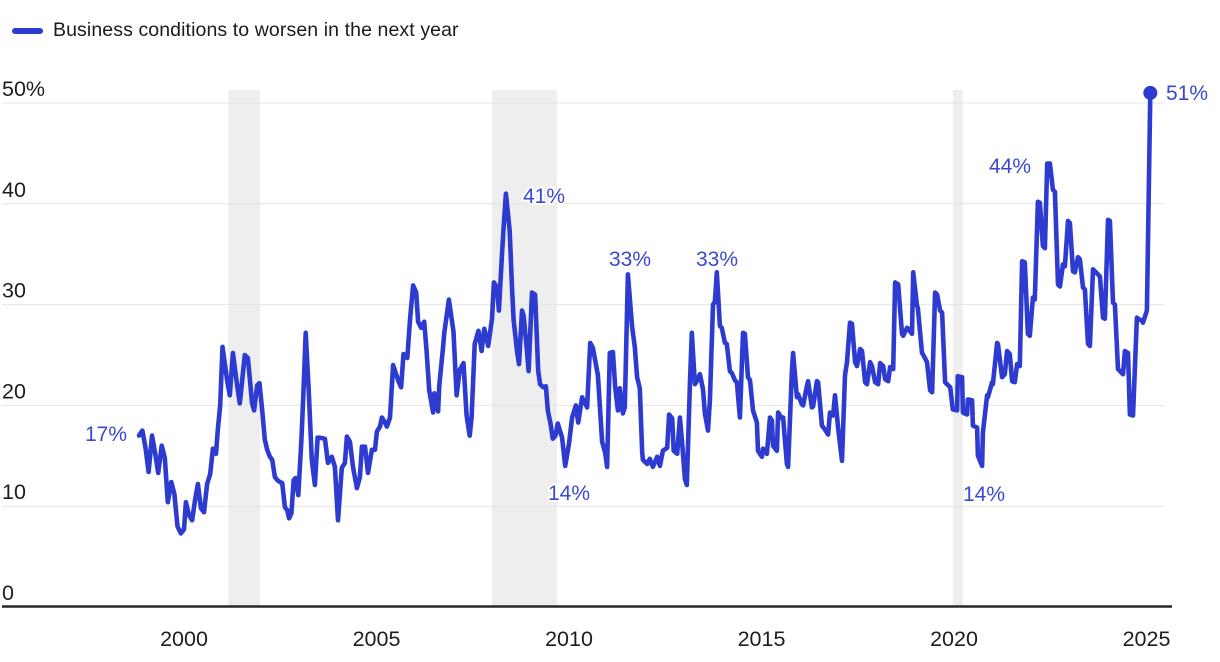 This screenshot has height=662, width=1220. I want to click on legend-line-swatch, so click(27, 30).